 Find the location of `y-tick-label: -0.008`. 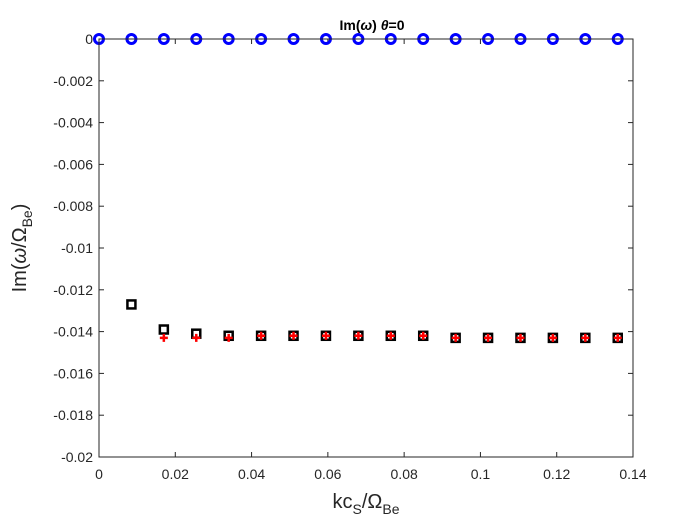

y-tick-label: -0.008 is located at coordinates (73, 206).